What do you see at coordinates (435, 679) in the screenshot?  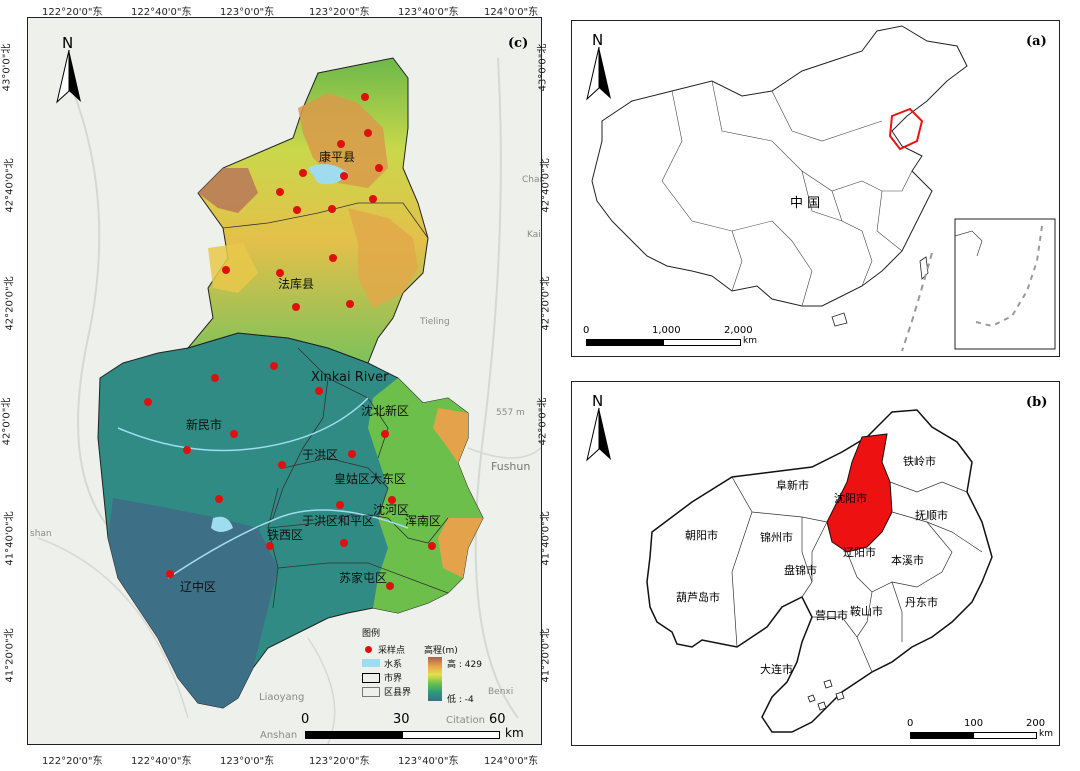 I see `legend-elev-ramp` at bounding box center [435, 679].